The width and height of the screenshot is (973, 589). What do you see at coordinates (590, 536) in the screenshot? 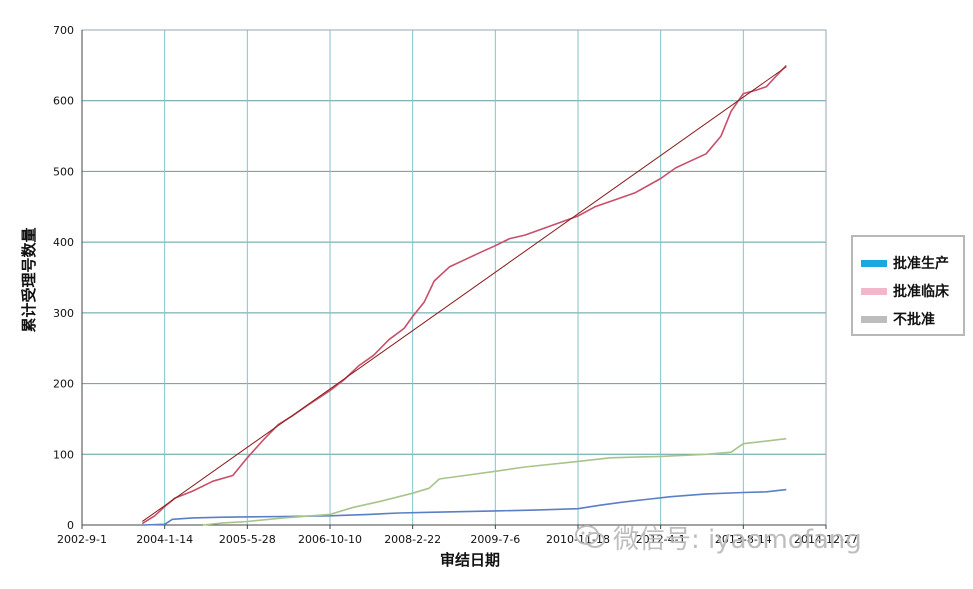
I see `wechat-icon` at bounding box center [590, 536].